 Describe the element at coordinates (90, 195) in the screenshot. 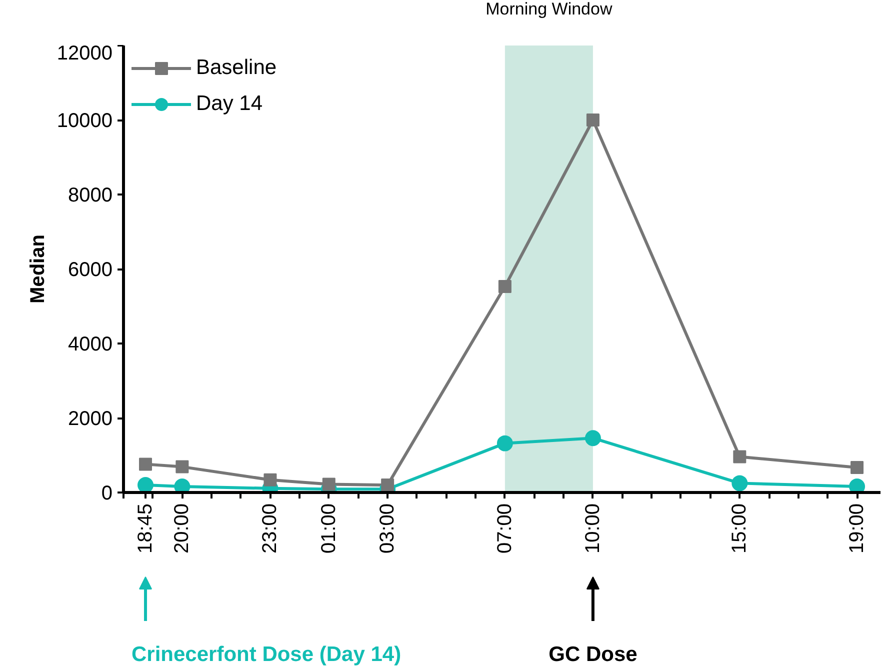

I see `y-tick-label: 8000` at that location.